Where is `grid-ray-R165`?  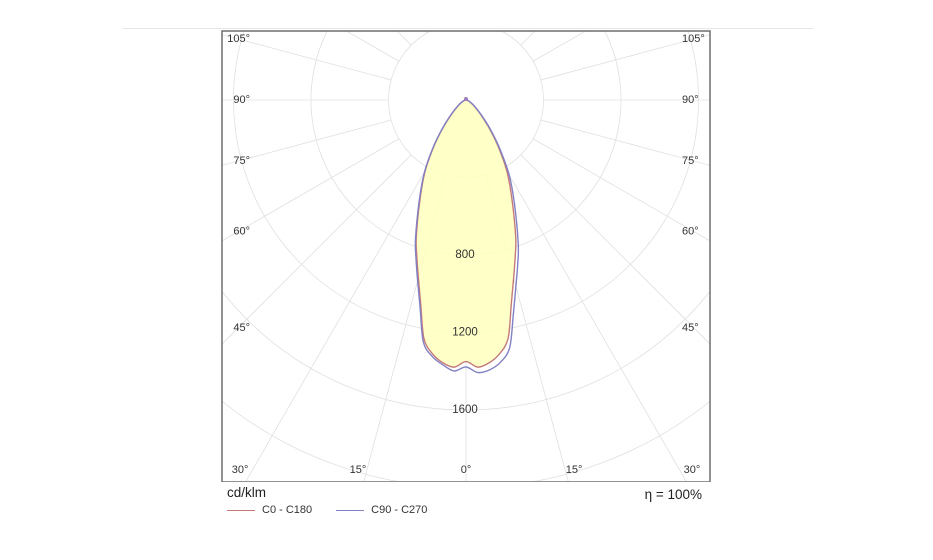 grid-ray-R165 is located at coordinates (566, 12).